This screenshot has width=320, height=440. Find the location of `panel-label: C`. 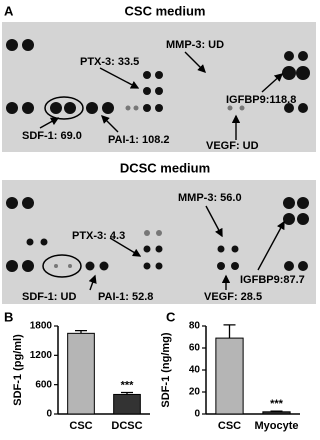

panel-label: C is located at coordinates (171, 316).